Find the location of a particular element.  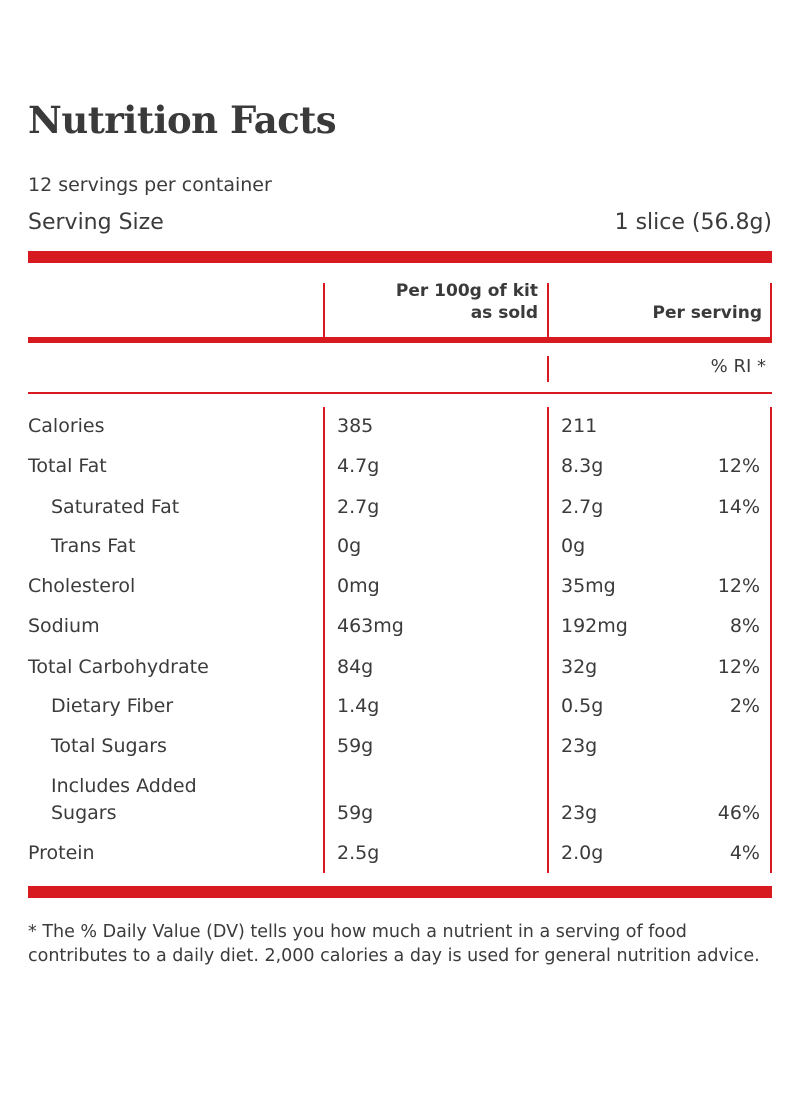

table-row-protein: Protein 2.5g 2.0g 4% is located at coordinates (400, 861).